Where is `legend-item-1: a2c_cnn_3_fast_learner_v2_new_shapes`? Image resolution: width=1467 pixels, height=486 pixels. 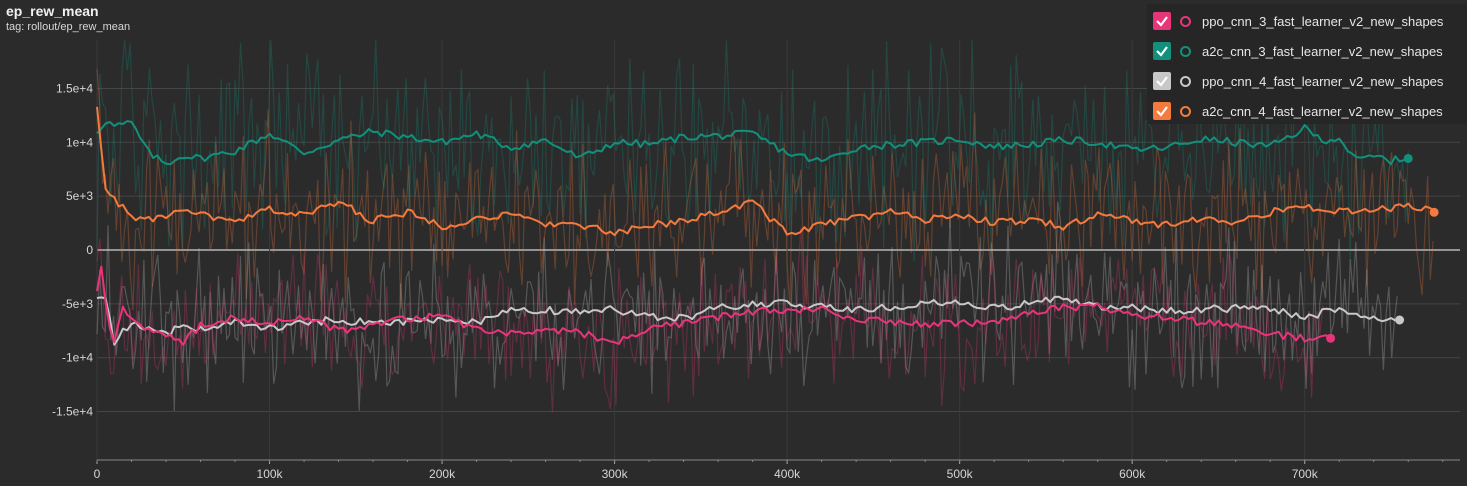 legend-item-1: a2c_cnn_3_fast_learner_v2_new_shapes is located at coordinates (1295, 51).